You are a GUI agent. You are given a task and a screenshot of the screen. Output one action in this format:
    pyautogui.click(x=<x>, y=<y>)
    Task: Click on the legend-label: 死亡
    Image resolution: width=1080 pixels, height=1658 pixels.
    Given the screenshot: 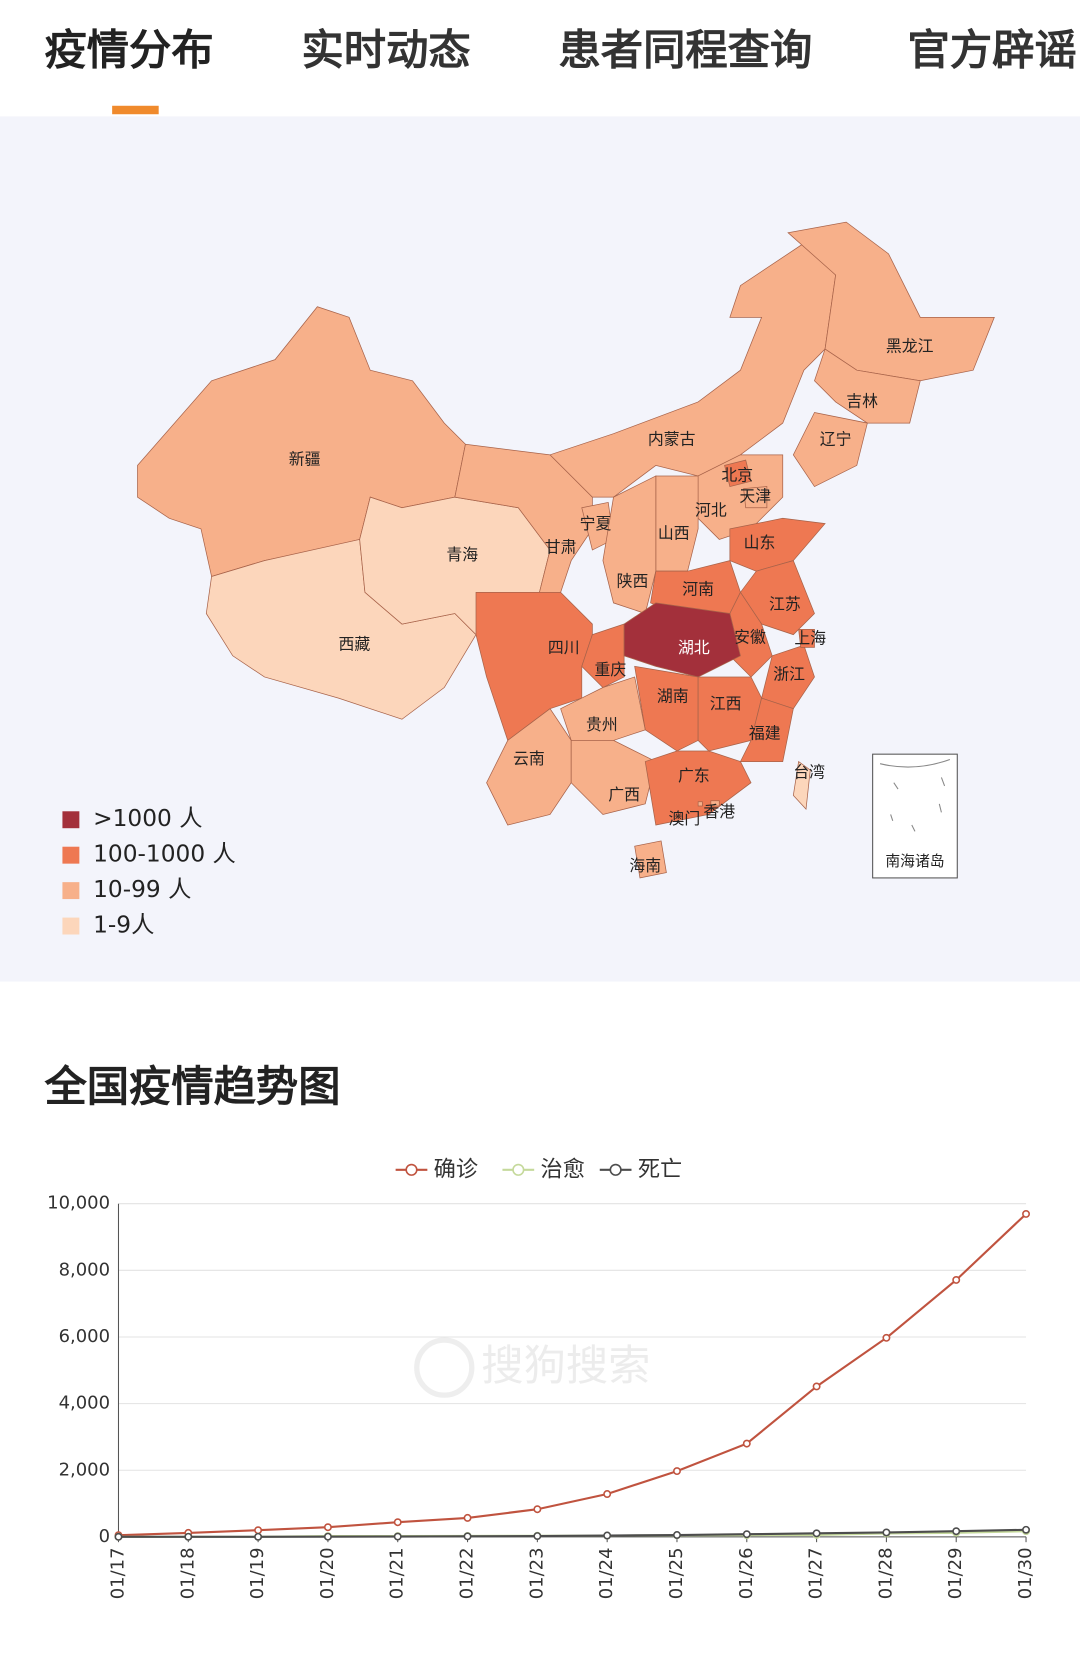 What is the action you would take?
    pyautogui.click(x=660, y=1169)
    